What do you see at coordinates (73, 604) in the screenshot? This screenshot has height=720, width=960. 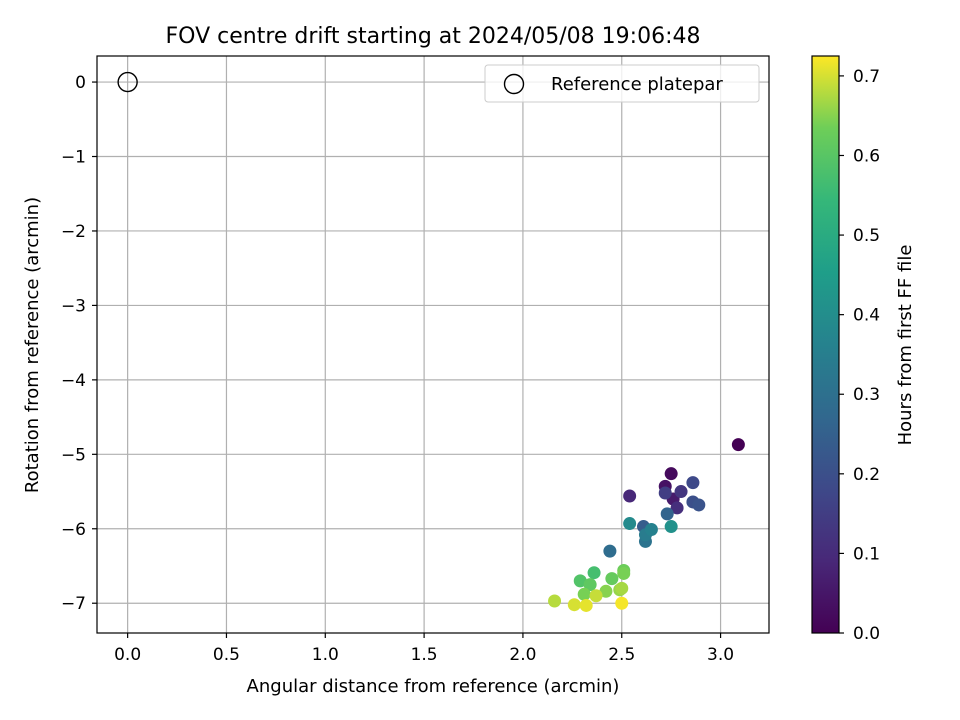 I see `y-tick-label: −7` at bounding box center [73, 604].